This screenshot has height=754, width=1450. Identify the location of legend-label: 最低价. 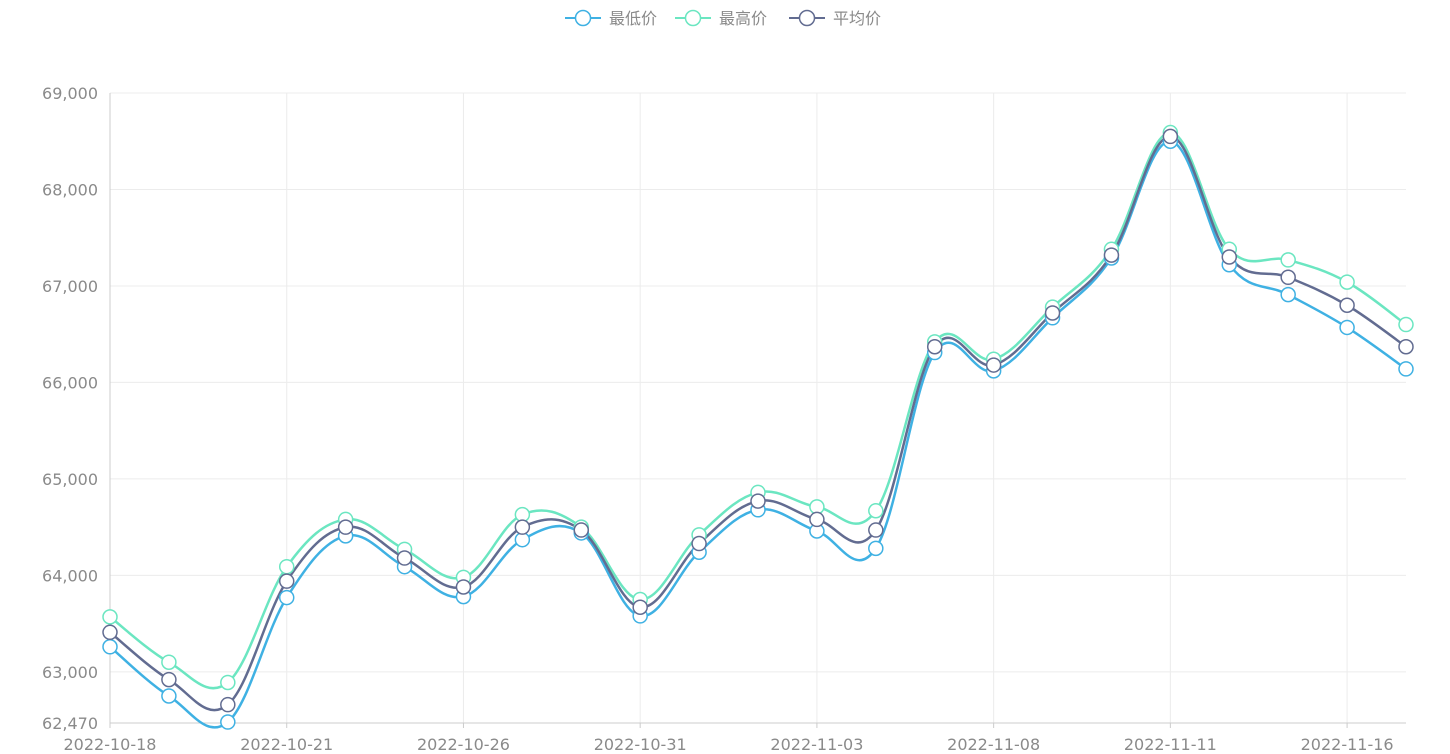
(633, 18).